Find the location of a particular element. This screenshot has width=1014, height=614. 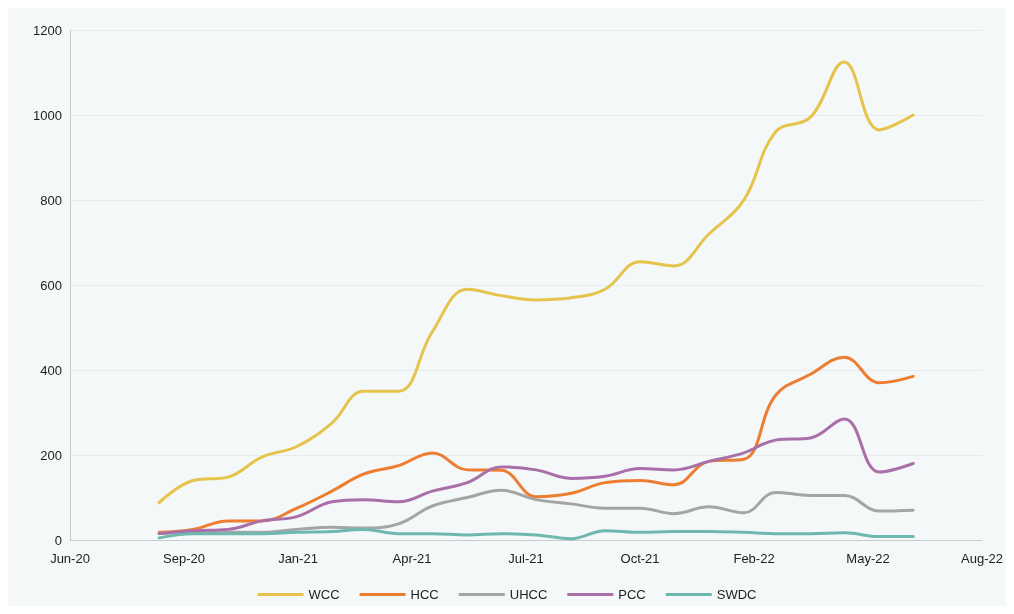

y-tick-label: 200 is located at coordinates (51, 455).